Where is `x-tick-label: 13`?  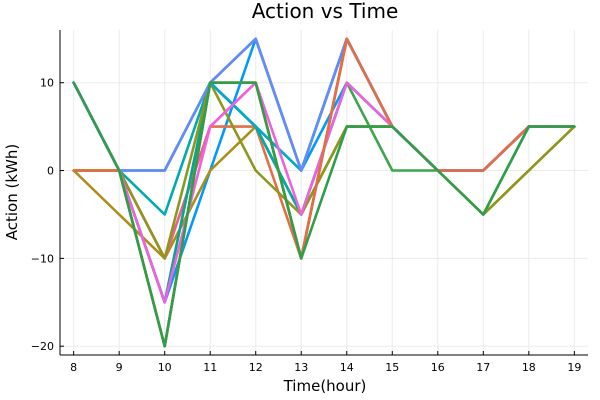 x-tick-label: 13 is located at coordinates (301, 367).